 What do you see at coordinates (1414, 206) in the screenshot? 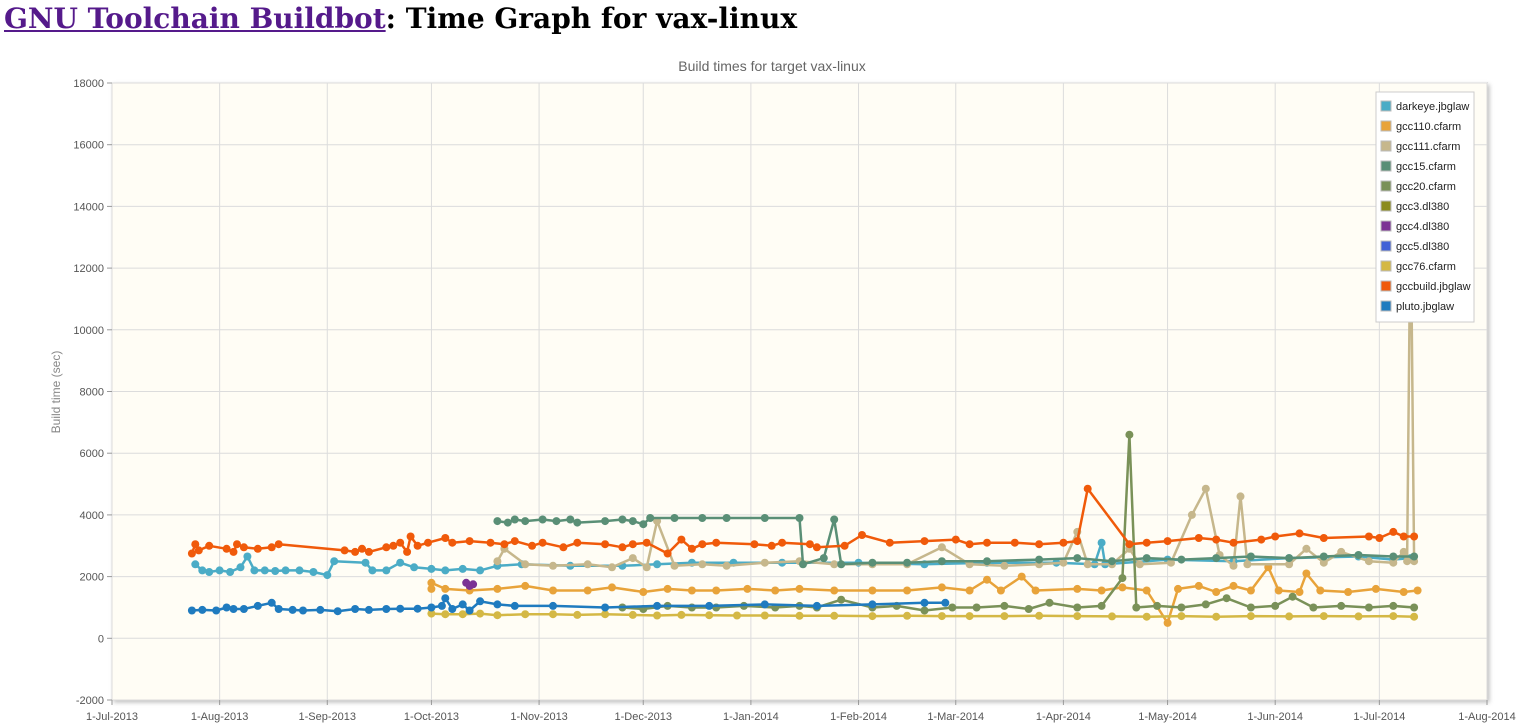
I see `legend-item: gcc3.dl380` at bounding box center [1414, 206].